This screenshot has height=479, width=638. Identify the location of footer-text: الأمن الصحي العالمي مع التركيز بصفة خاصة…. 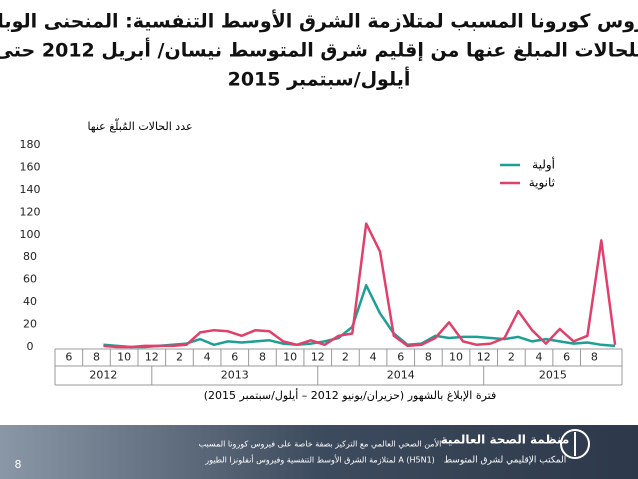
(320, 444).